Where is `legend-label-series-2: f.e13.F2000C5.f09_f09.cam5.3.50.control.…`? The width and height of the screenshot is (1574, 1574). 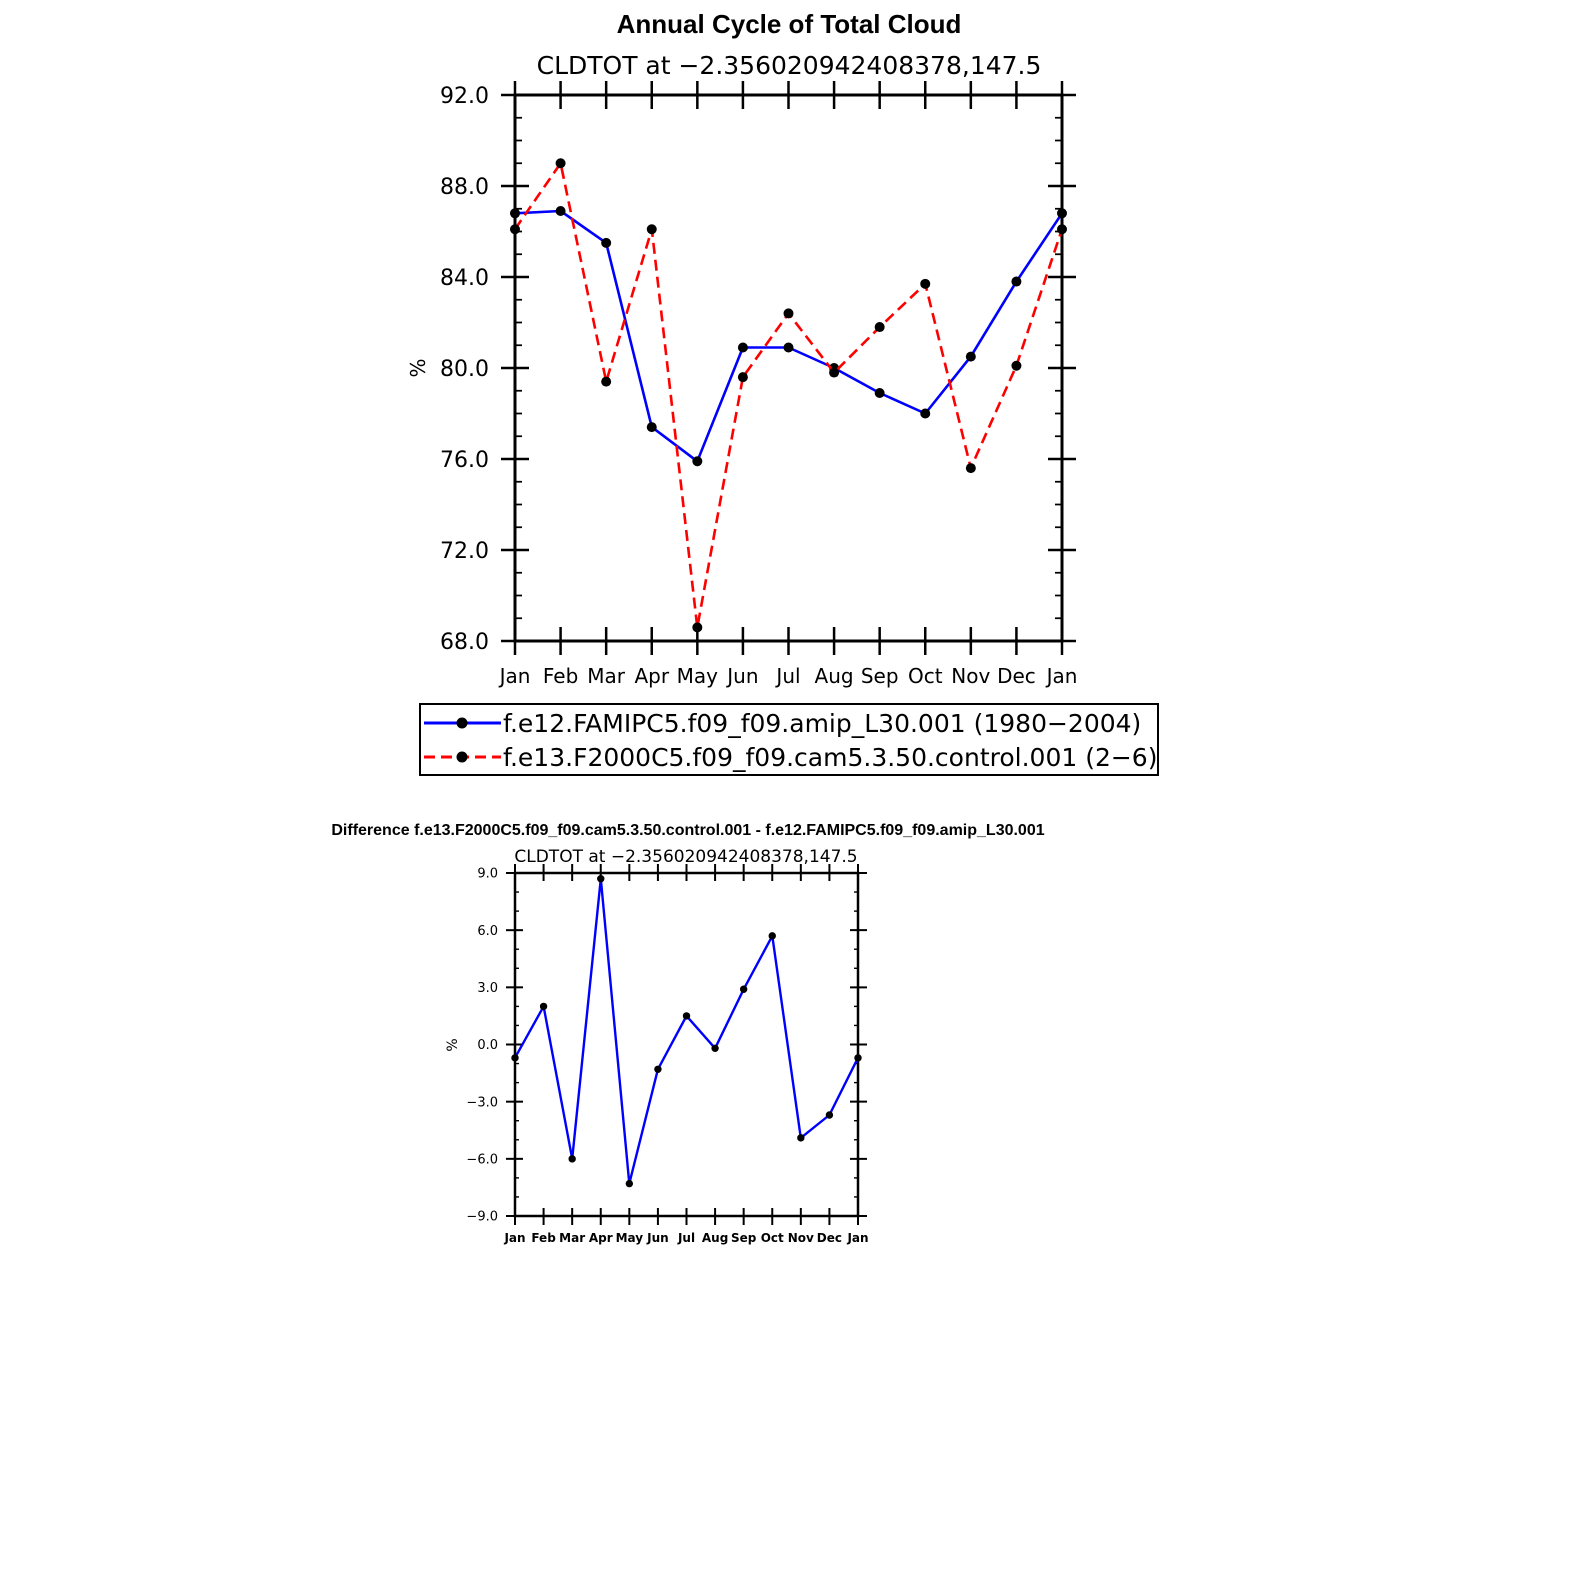
legend-label-series-2: f.e13.F2000C5.f09_f09.cam5.3.50.control.… is located at coordinates (830, 757).